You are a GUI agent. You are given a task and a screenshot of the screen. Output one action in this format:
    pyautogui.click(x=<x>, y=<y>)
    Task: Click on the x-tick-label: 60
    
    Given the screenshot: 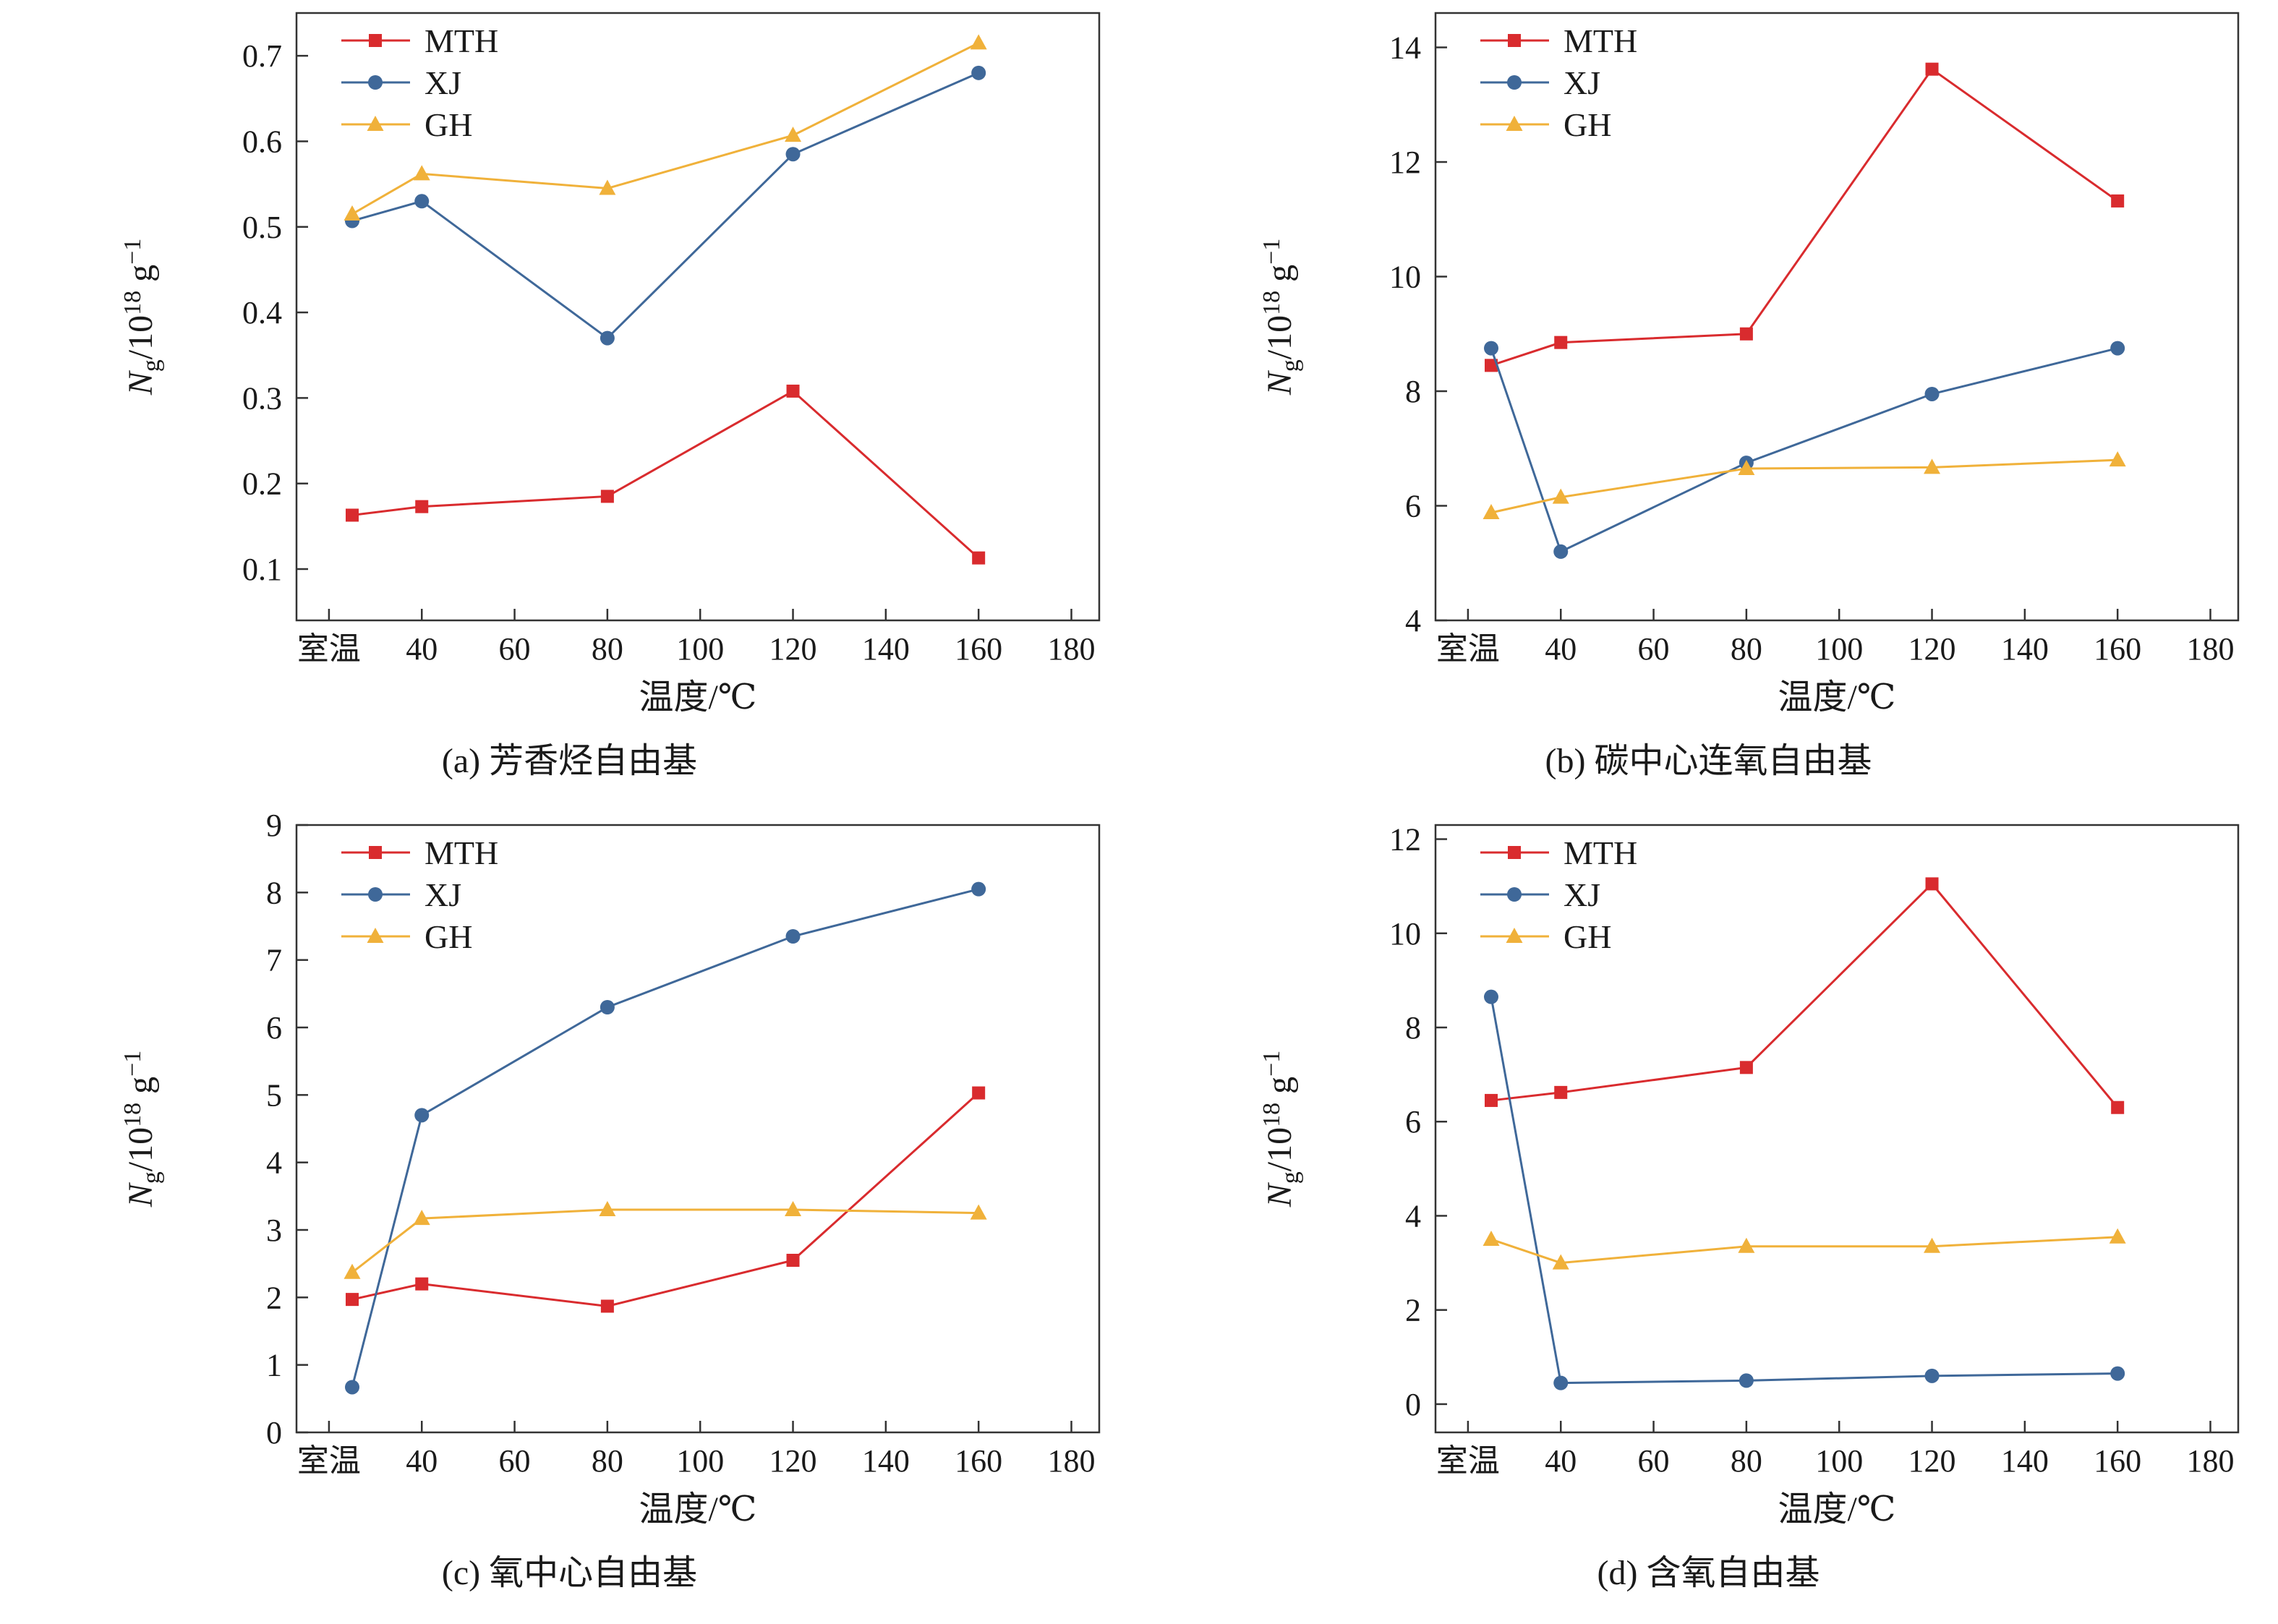 What is the action you would take?
    pyautogui.click(x=1654, y=649)
    